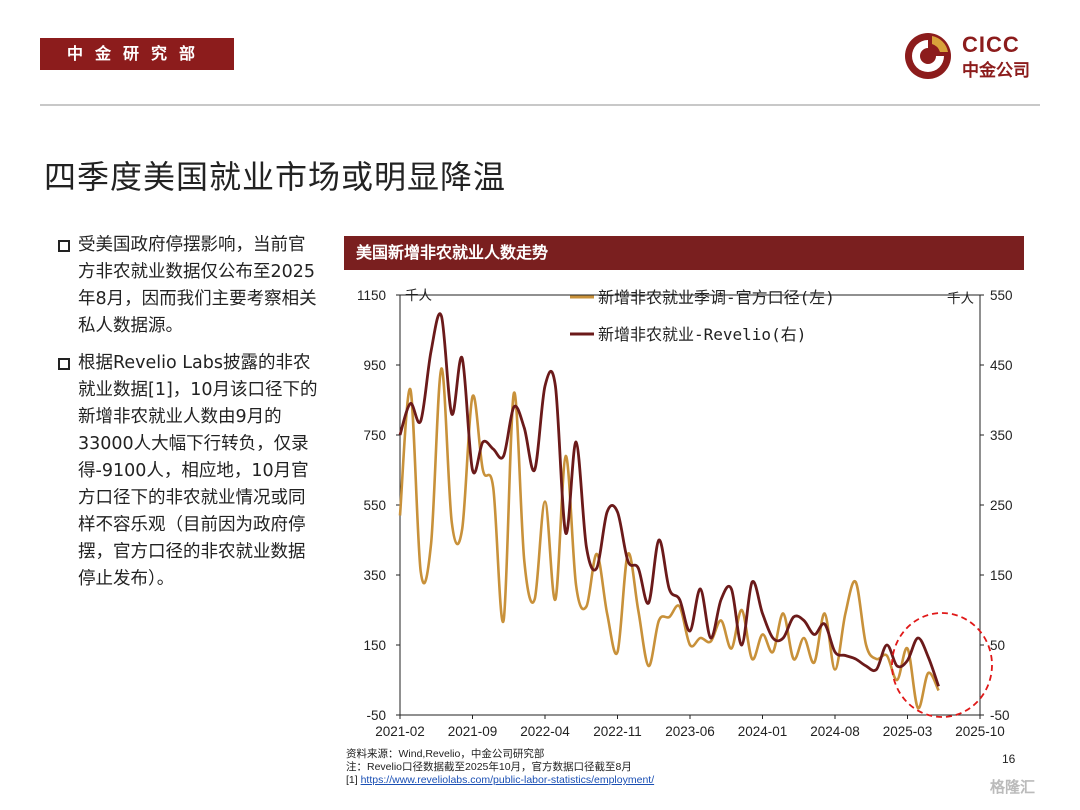 This screenshot has height=810, width=1080. What do you see at coordinates (489, 767) in the screenshot?
I see `data-note: 注：Revelio口径数据截至2025年10月，官方数据口径截至8月` at bounding box center [489, 767].